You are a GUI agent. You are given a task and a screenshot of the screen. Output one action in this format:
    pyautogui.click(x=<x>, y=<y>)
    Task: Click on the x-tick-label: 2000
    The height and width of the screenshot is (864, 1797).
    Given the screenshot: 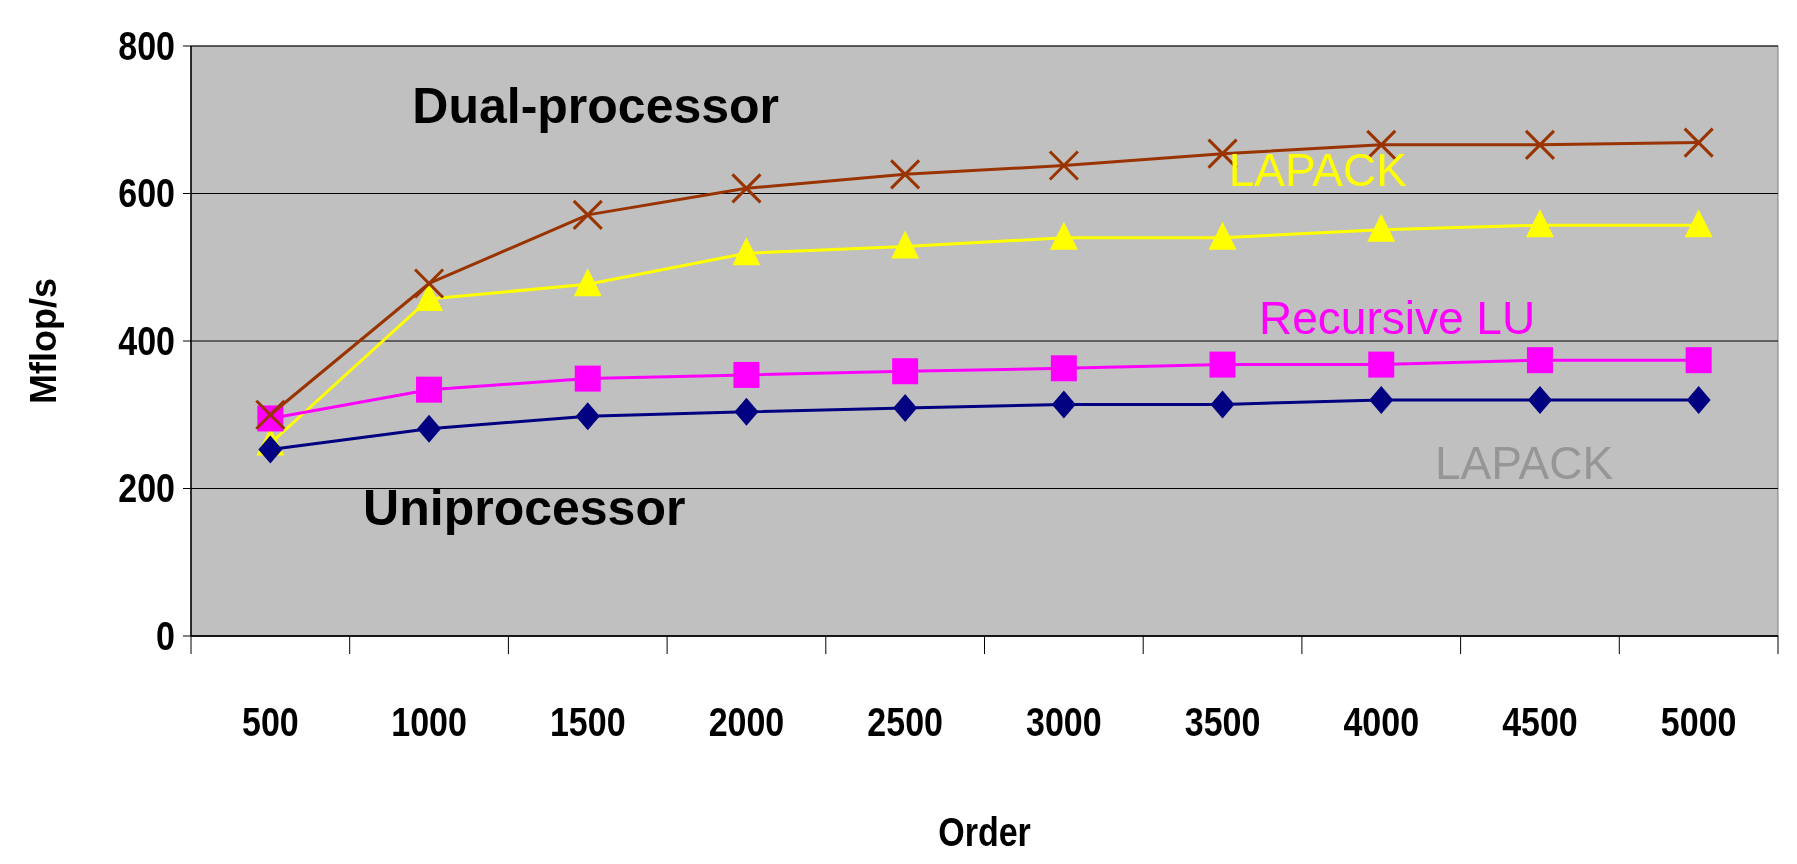 What is the action you would take?
    pyautogui.click(x=746, y=722)
    